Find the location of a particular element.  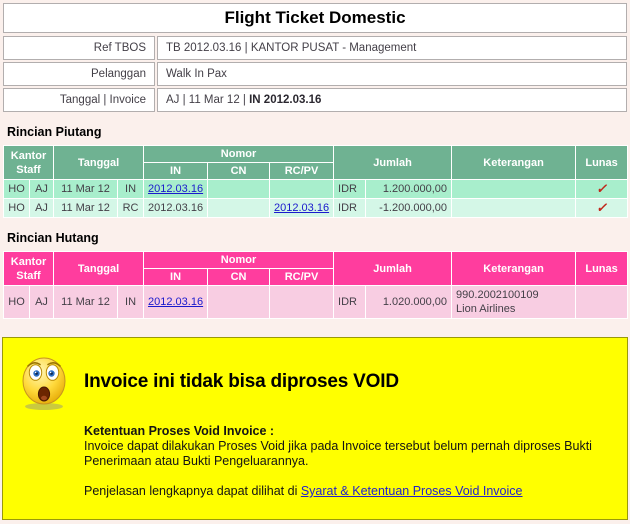

invoice-number-bold: IN 2012.03.16 is located at coordinates (285, 100).